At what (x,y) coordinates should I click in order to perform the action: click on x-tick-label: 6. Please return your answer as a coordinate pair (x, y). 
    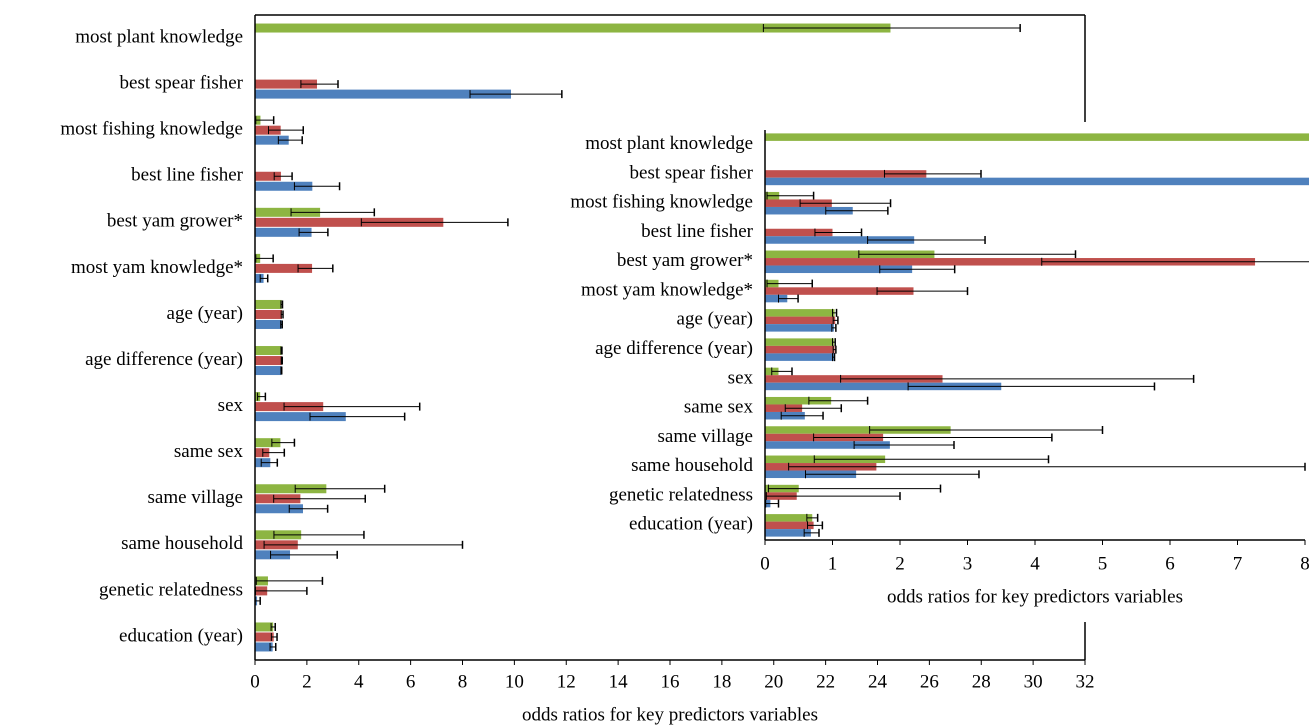
    Looking at the image, I should click on (411, 681).